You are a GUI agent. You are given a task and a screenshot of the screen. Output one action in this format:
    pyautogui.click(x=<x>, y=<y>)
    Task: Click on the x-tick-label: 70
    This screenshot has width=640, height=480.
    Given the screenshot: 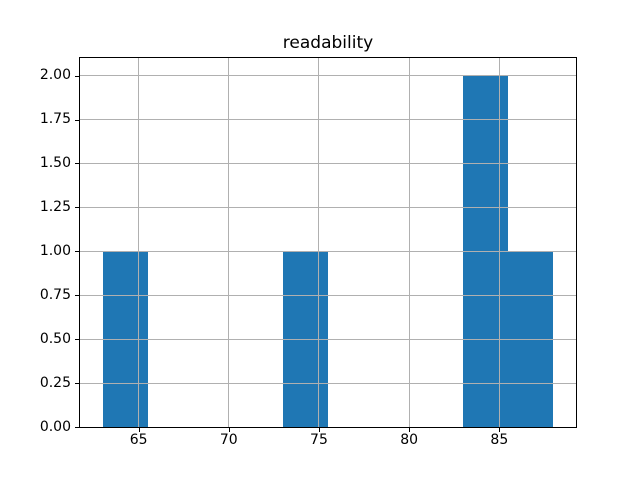 What is the action you would take?
    pyautogui.click(x=228, y=440)
    